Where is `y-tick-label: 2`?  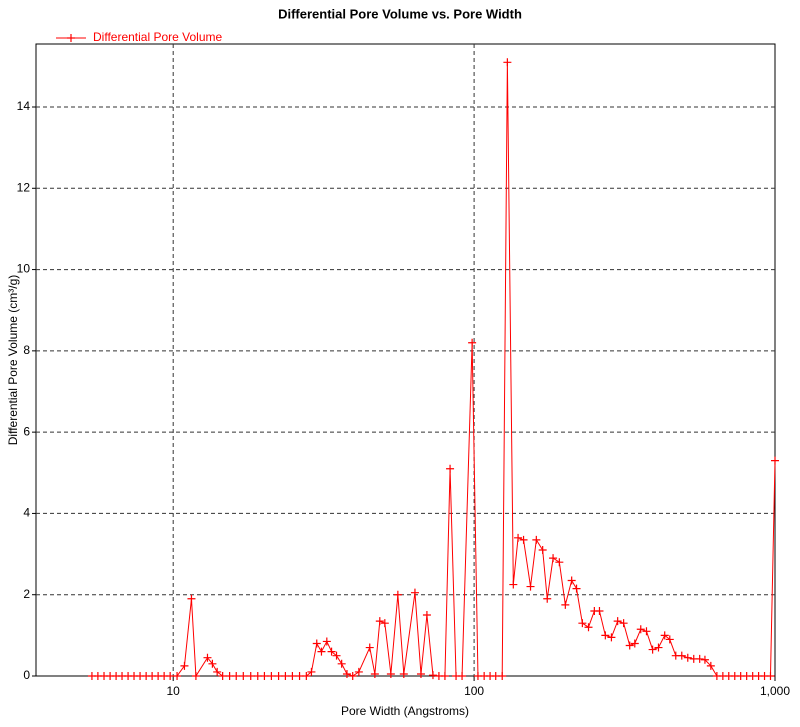
y-tick-label: 2 is located at coordinates (26, 594).